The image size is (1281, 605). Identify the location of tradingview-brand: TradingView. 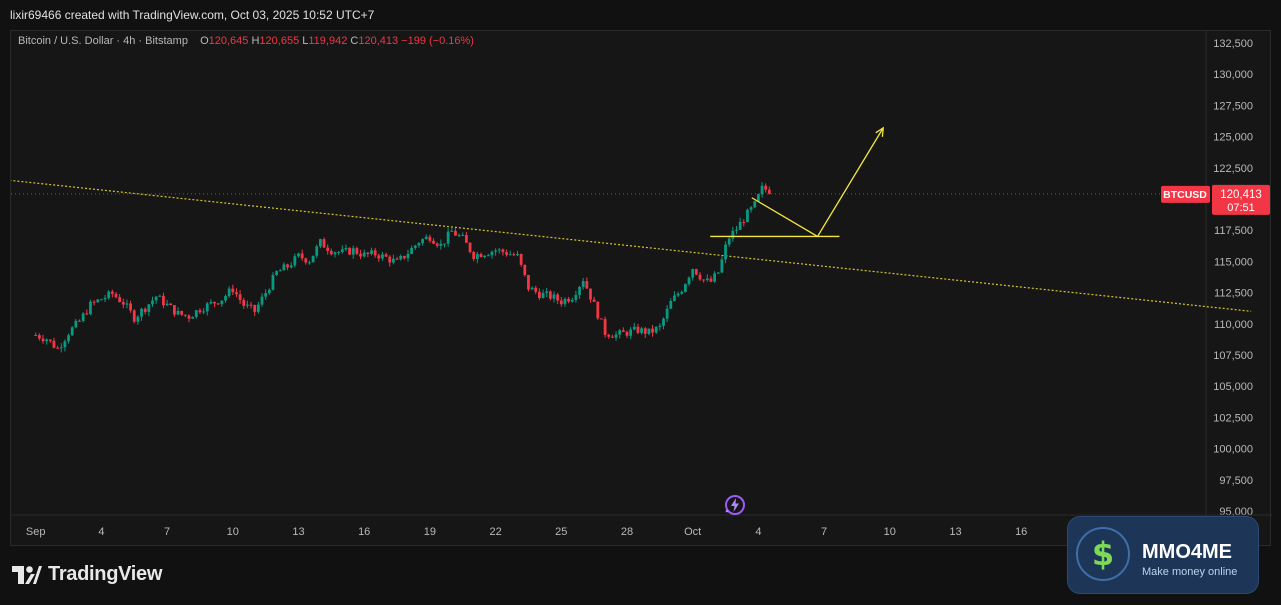
(87, 574).